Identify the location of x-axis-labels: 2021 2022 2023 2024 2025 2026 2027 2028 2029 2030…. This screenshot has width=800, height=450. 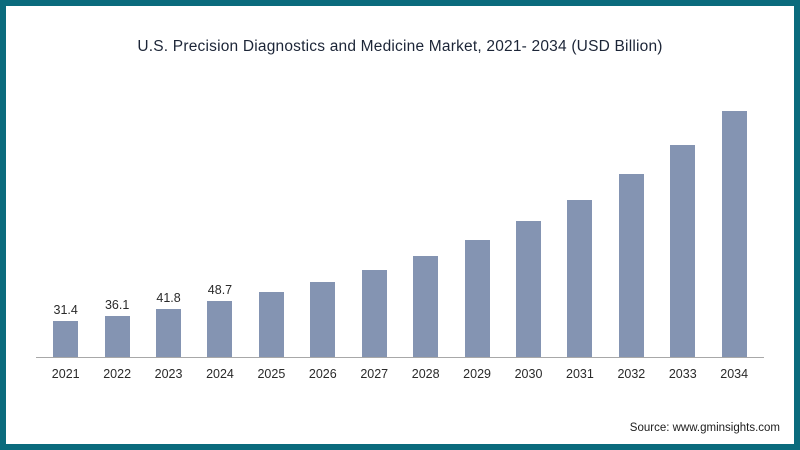
(400, 369).